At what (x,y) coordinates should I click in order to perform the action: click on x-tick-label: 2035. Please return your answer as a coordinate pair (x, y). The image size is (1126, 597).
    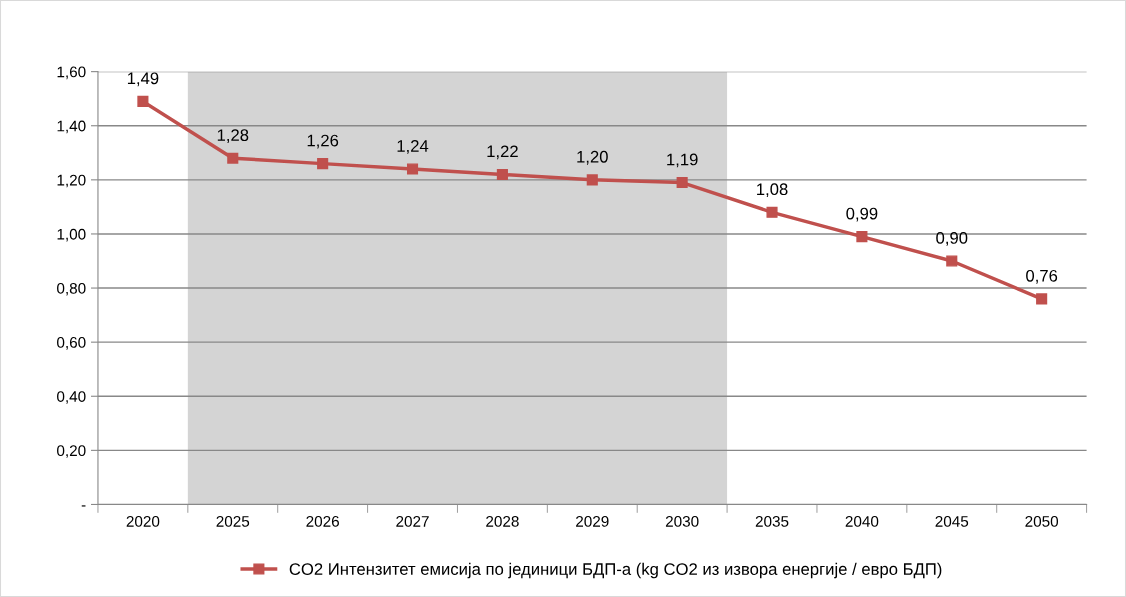
    Looking at the image, I should click on (772, 521).